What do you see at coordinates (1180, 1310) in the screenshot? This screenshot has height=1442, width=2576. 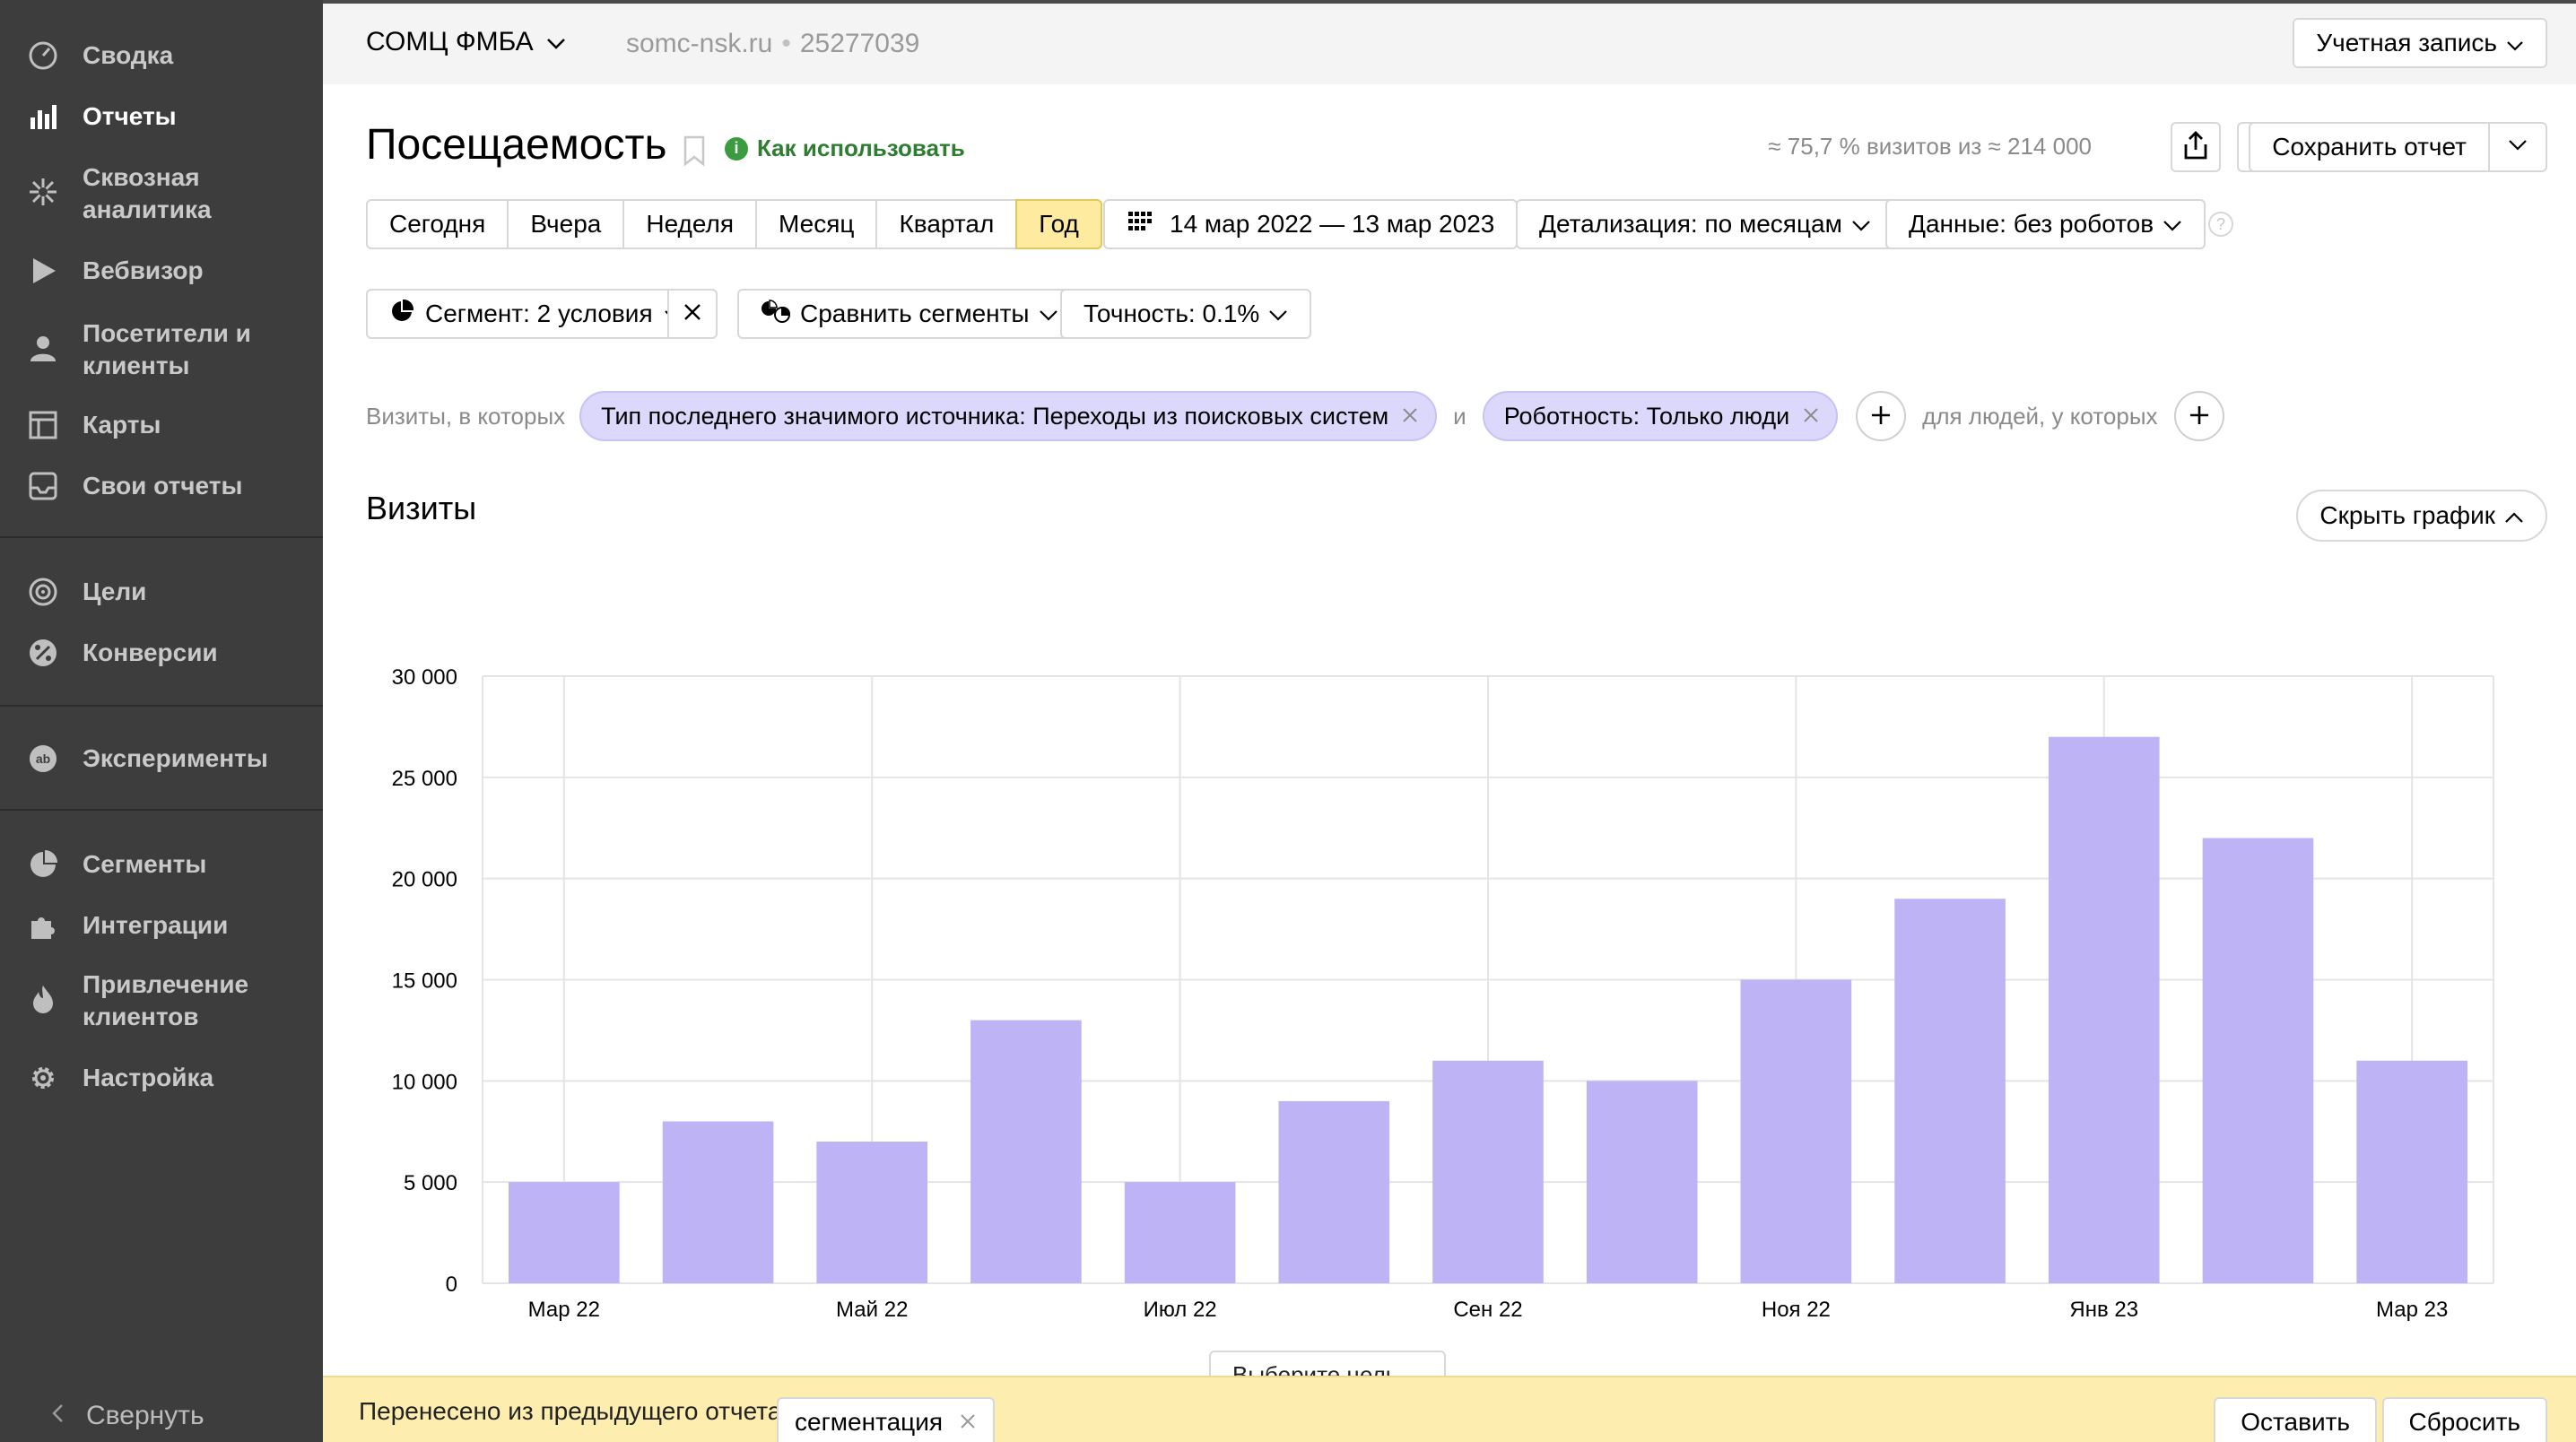 I see `x-tick-label: Июл 22` at bounding box center [1180, 1310].